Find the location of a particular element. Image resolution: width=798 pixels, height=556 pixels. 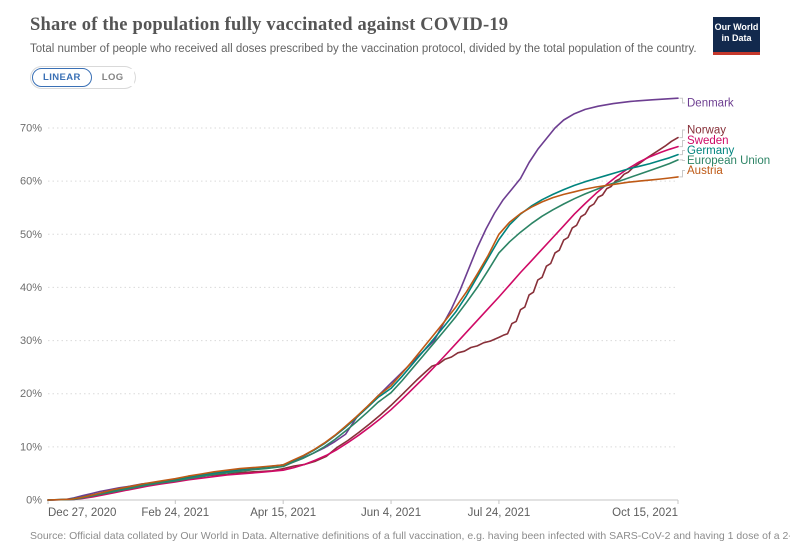

logo-text-line1: Our World is located at coordinates (736, 27).